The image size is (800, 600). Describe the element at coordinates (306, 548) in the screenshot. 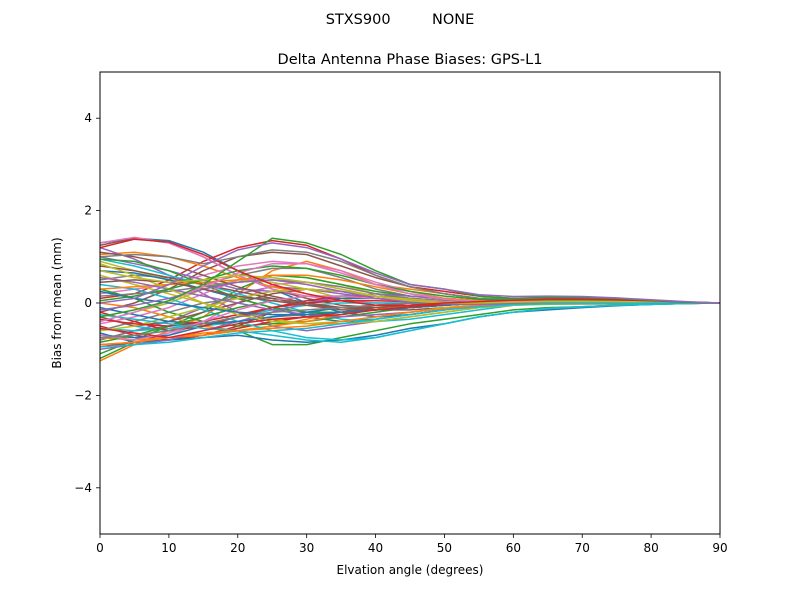

I see `x-tick-label: 30` at that location.